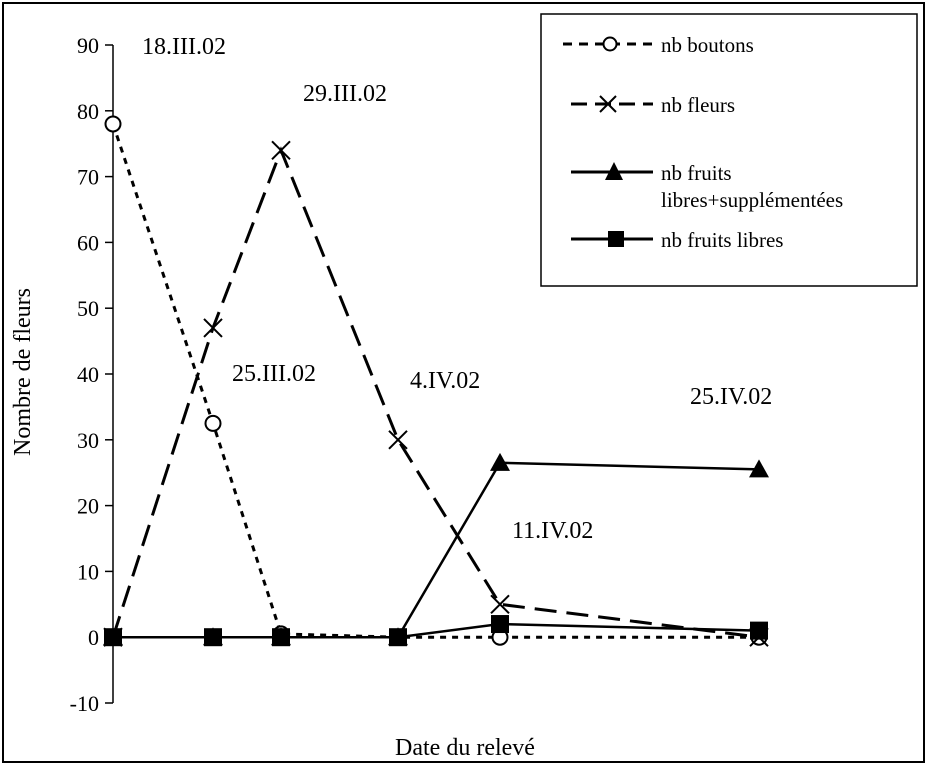 The height and width of the screenshot is (767, 929). Describe the element at coordinates (465, 748) in the screenshot. I see `x-axis-title: Date du relevé` at that location.